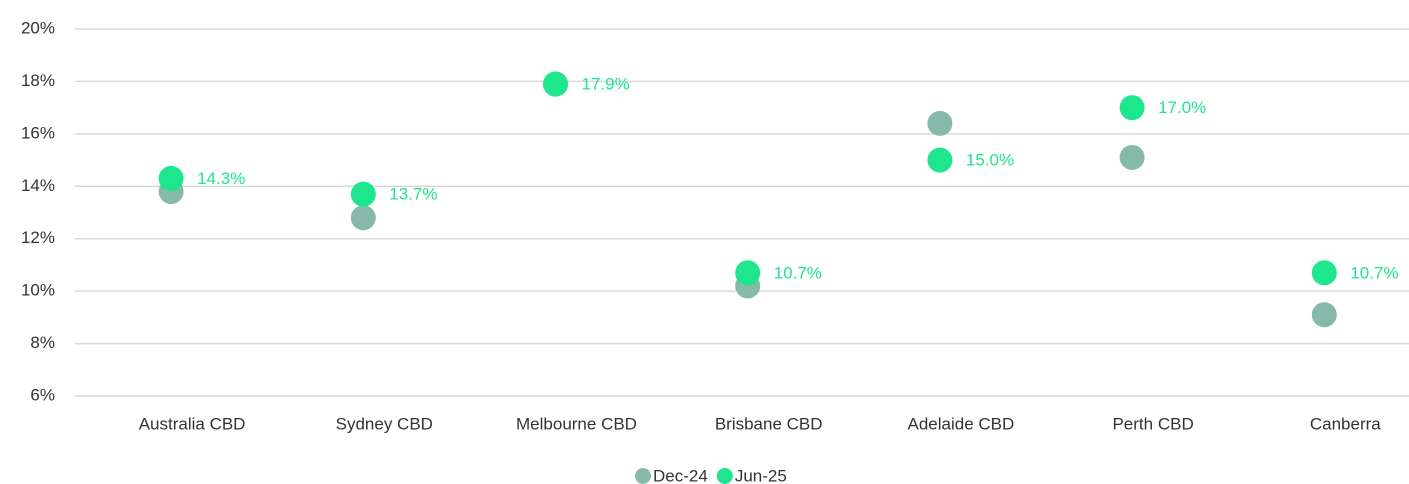 This screenshot has width=1409, height=484. Describe the element at coordinates (990, 160) in the screenshot. I see `data-label: 15.0%` at that location.